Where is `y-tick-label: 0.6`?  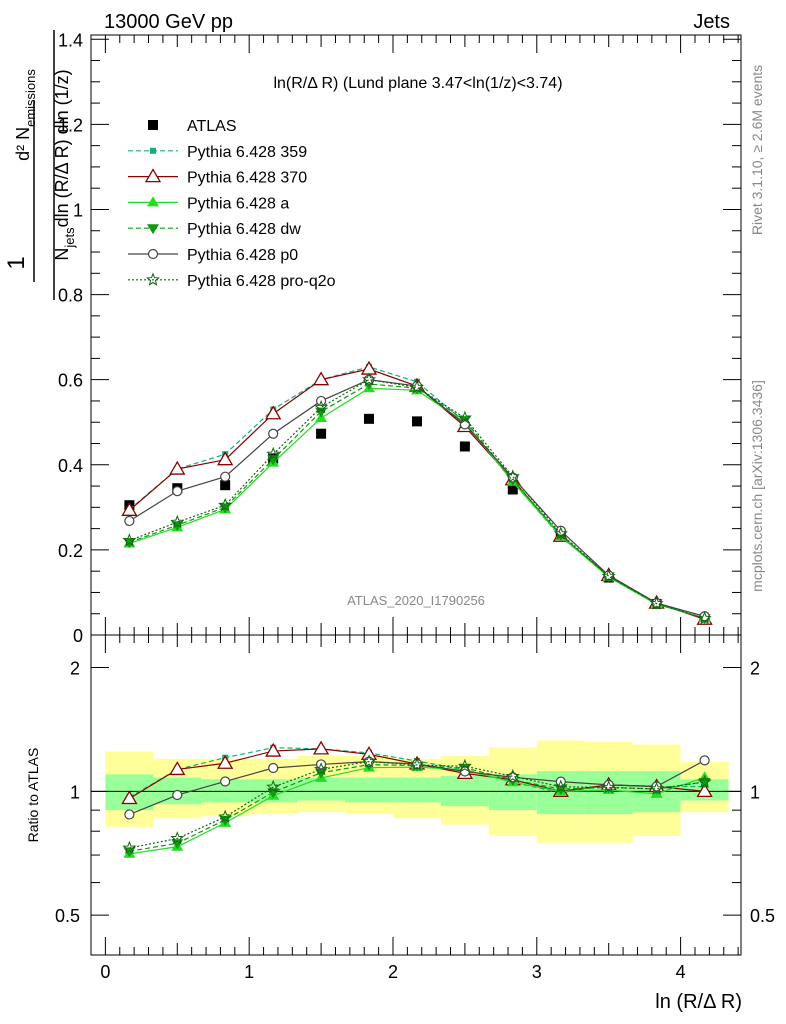
y-tick-label: 0.6 is located at coordinates (70, 381).